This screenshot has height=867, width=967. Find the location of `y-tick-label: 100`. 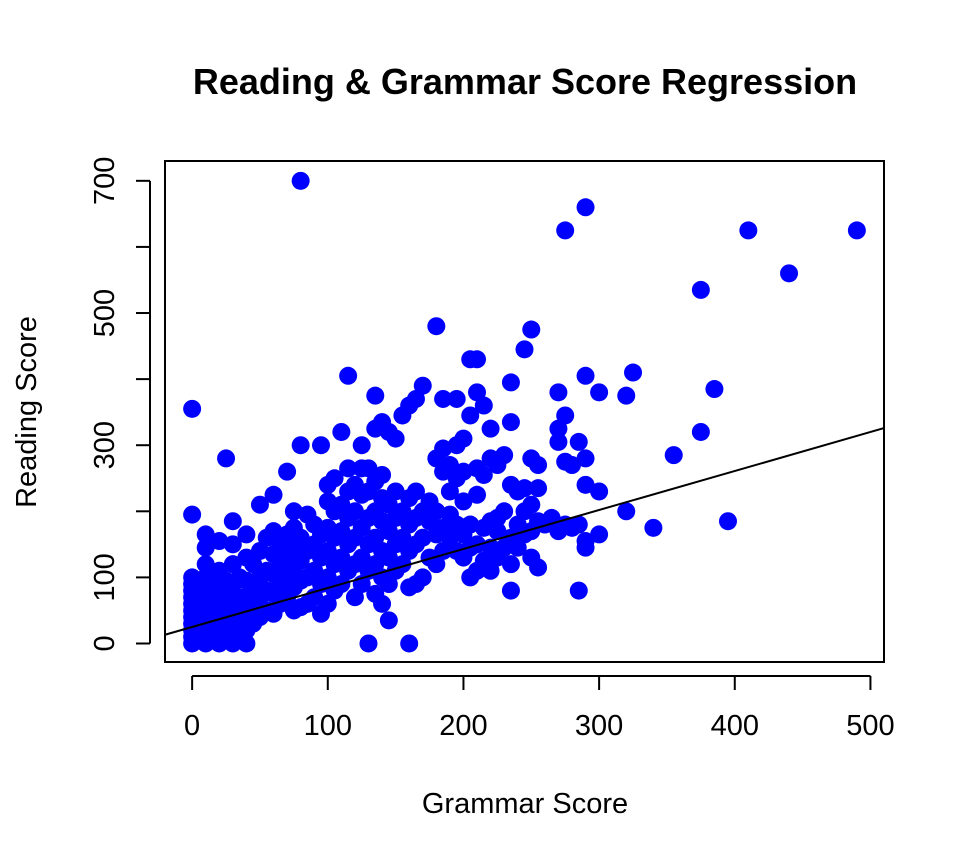

y-tick-label: 100 is located at coordinates (105, 577).